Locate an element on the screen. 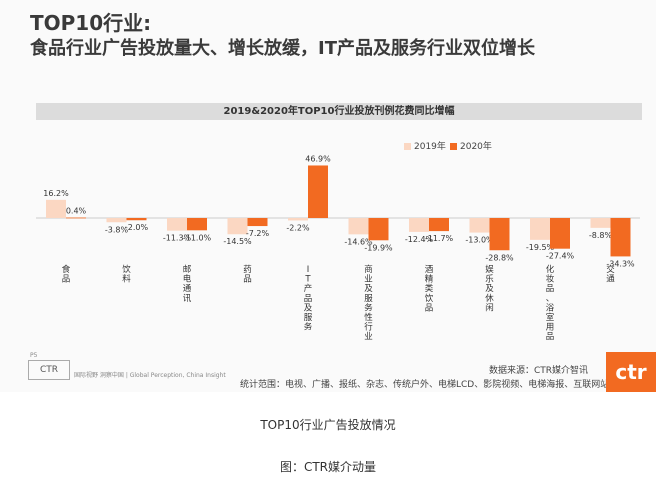 The height and width of the screenshot is (486, 656). value-label-2020年-邮电通讯: -11.0% is located at coordinates (197, 237).